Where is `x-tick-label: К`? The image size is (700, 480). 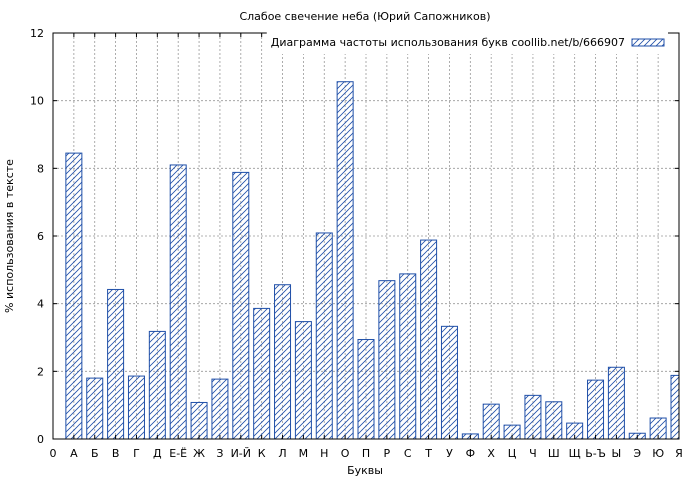 x-tick-label: К is located at coordinates (262, 453).